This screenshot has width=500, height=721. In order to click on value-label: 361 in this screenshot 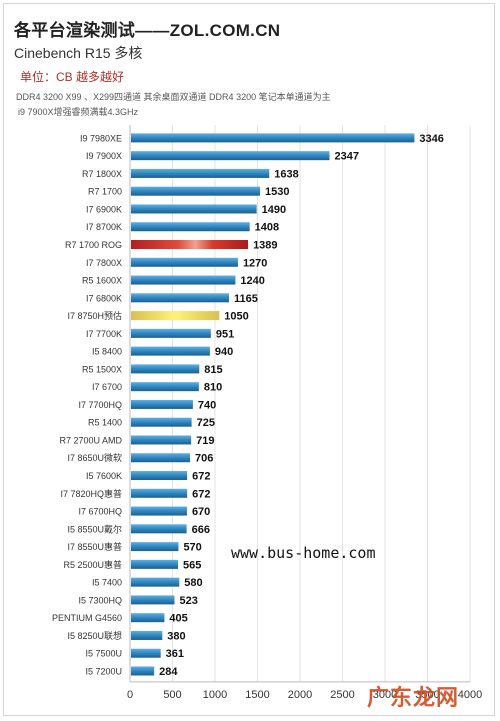, I will do `click(175, 654)`.